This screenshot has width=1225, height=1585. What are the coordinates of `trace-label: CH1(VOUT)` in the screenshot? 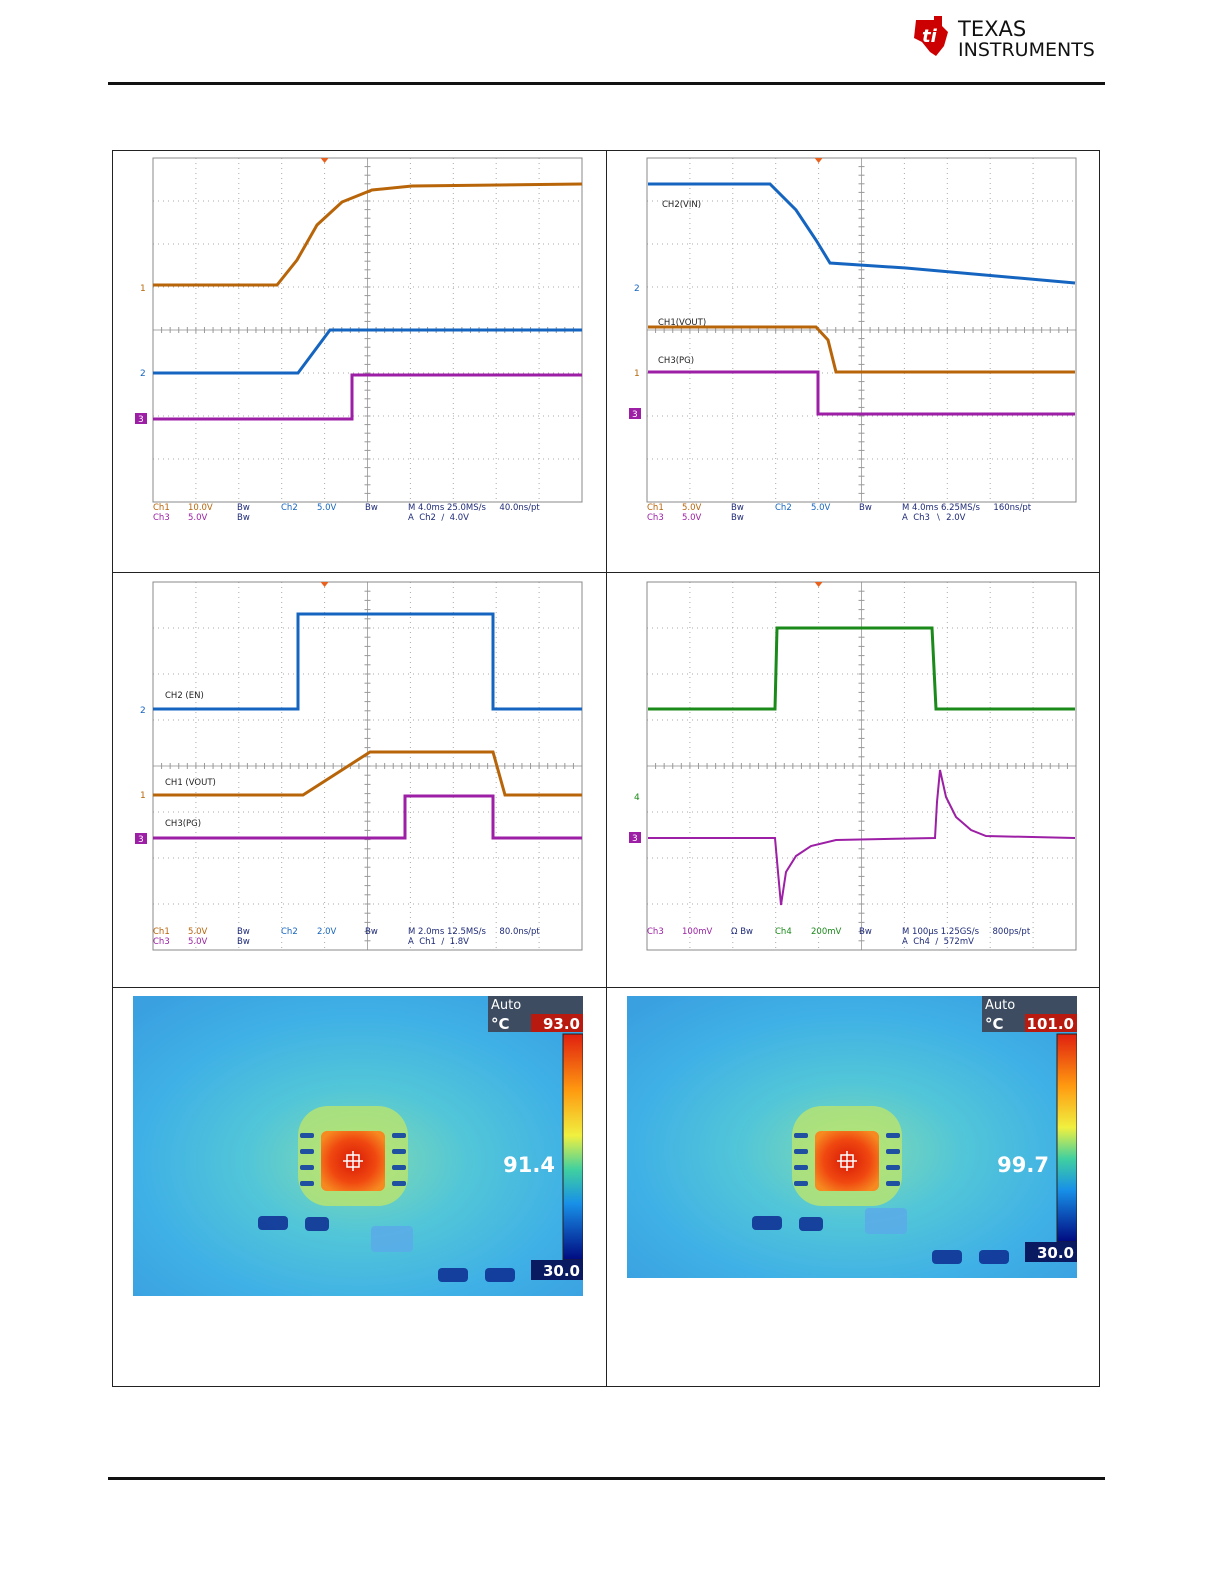 It's located at (682, 323).